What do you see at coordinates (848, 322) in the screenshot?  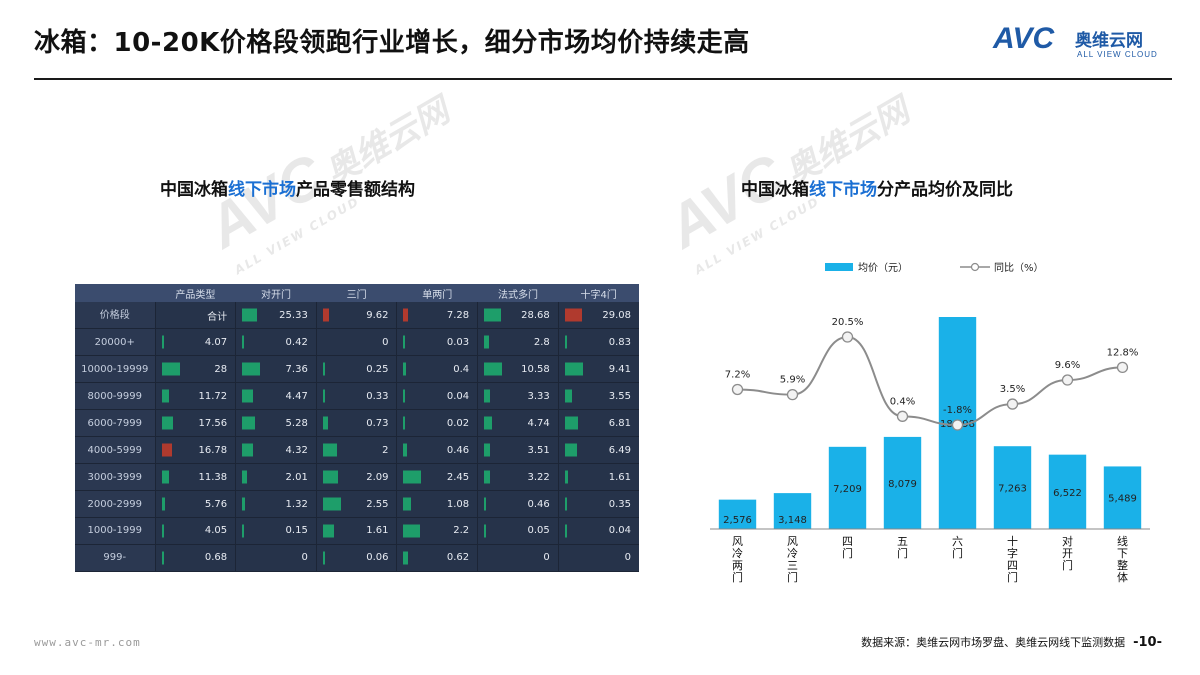 I see `yoy-label: 20.5%` at bounding box center [848, 322].